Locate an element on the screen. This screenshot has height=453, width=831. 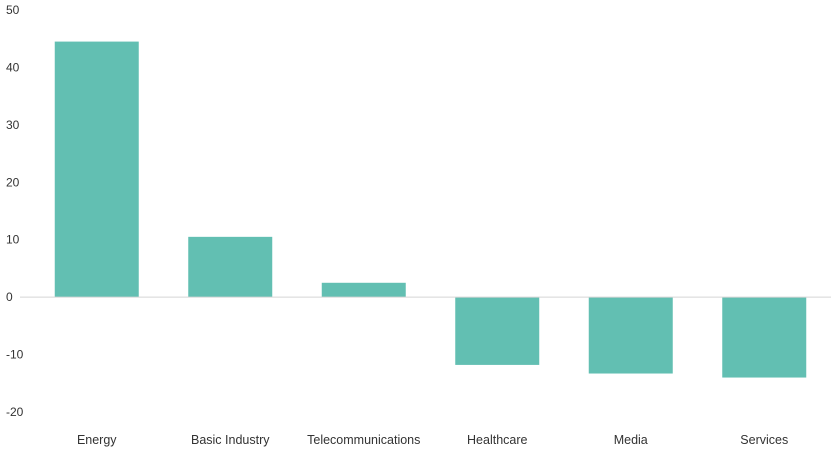
bar-energy is located at coordinates (96, 169).